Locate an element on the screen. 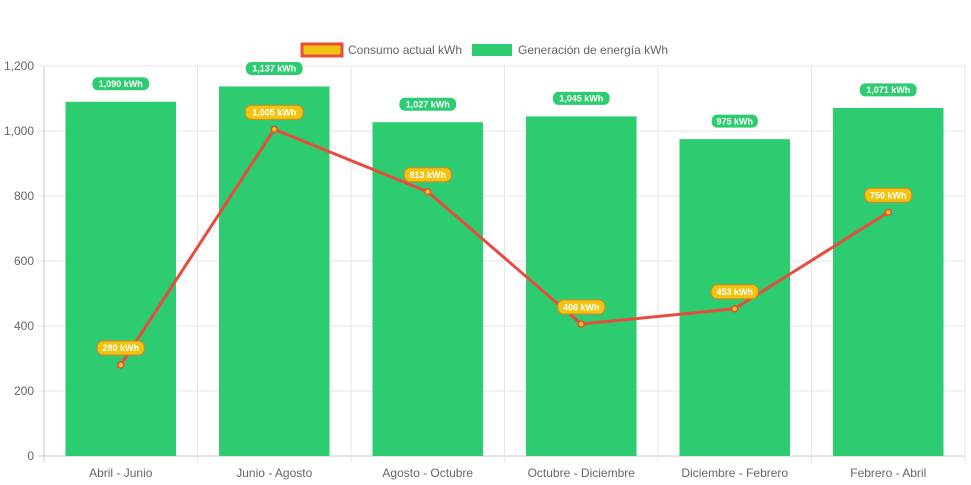  y-tick-label: 1,000 is located at coordinates (19, 131).